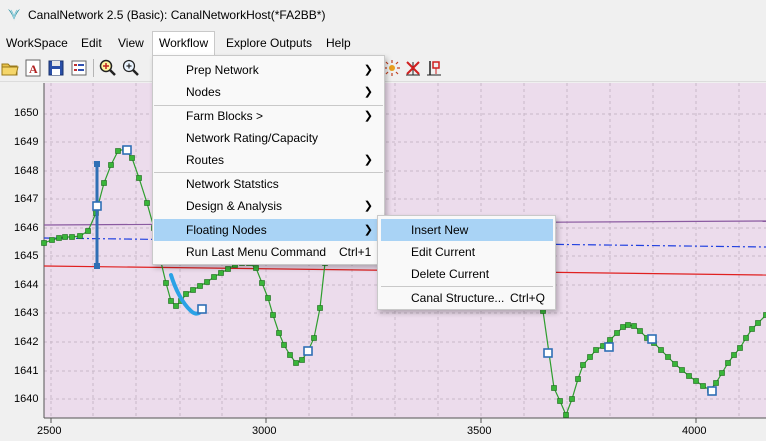  Describe the element at coordinates (440, 230) in the screenshot. I see `menu-item-label: Insert New` at that location.